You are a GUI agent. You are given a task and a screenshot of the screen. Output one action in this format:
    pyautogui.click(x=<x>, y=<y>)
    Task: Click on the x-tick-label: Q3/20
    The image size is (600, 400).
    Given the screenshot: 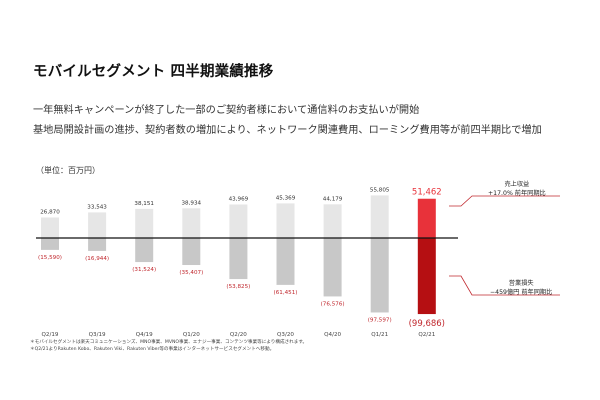 What is the action you would take?
    pyautogui.click(x=285, y=335)
    